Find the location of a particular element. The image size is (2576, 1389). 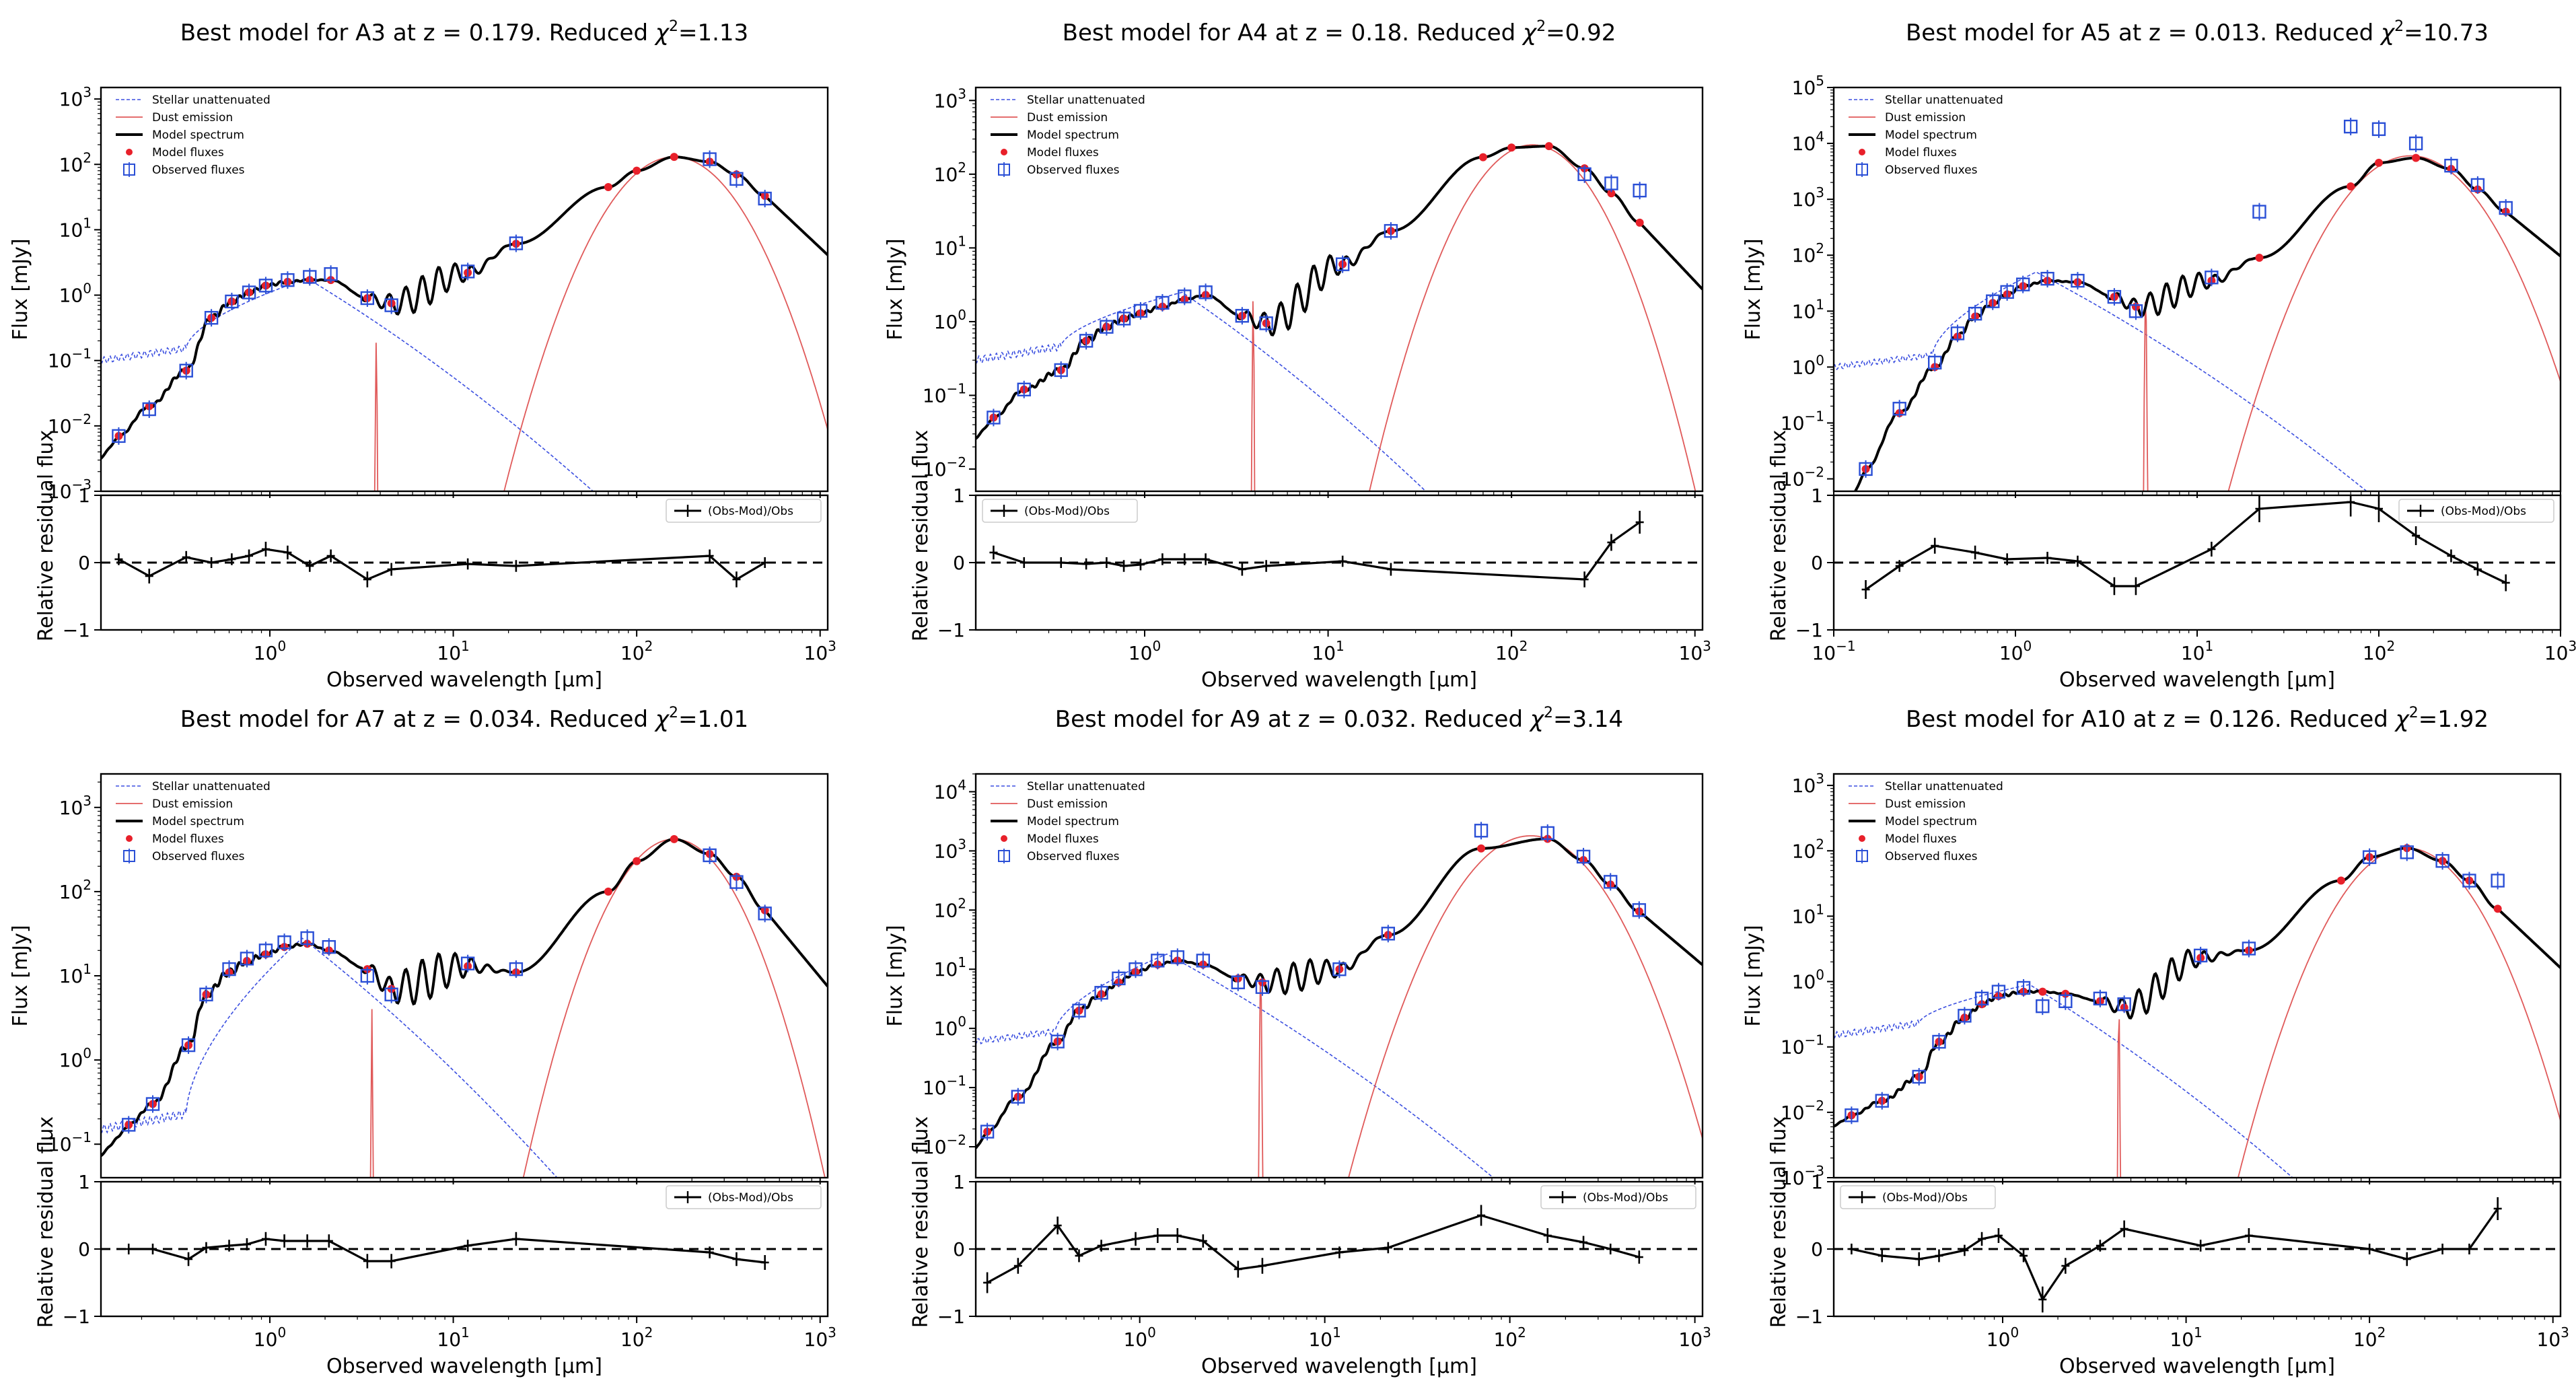

x-tick-label: 10¹ is located at coordinates (1328, 651).